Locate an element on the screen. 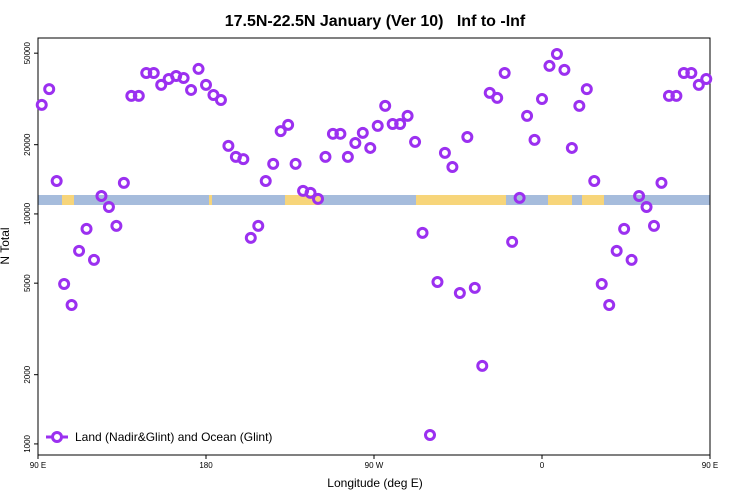 This screenshot has width=750, height=500. legend-label: Land (Nadir&Glint) and Ocean (Glint) is located at coordinates (173, 437).